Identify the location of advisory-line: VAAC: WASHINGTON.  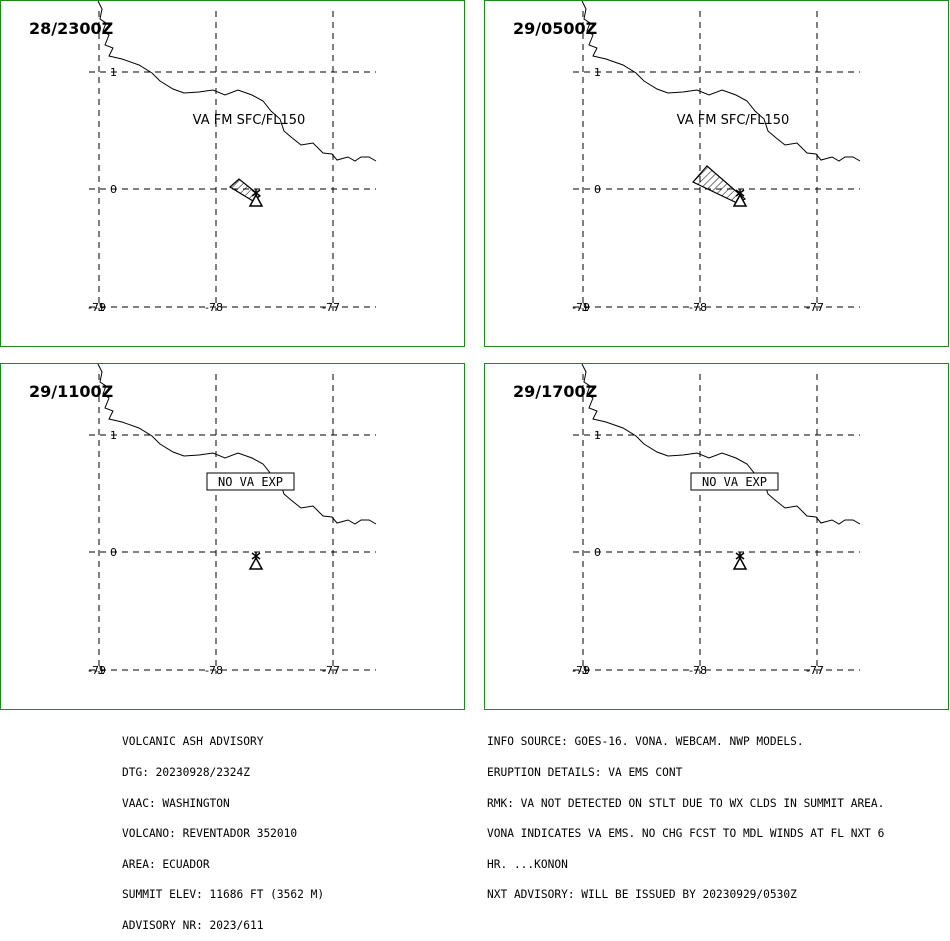
(176, 803).